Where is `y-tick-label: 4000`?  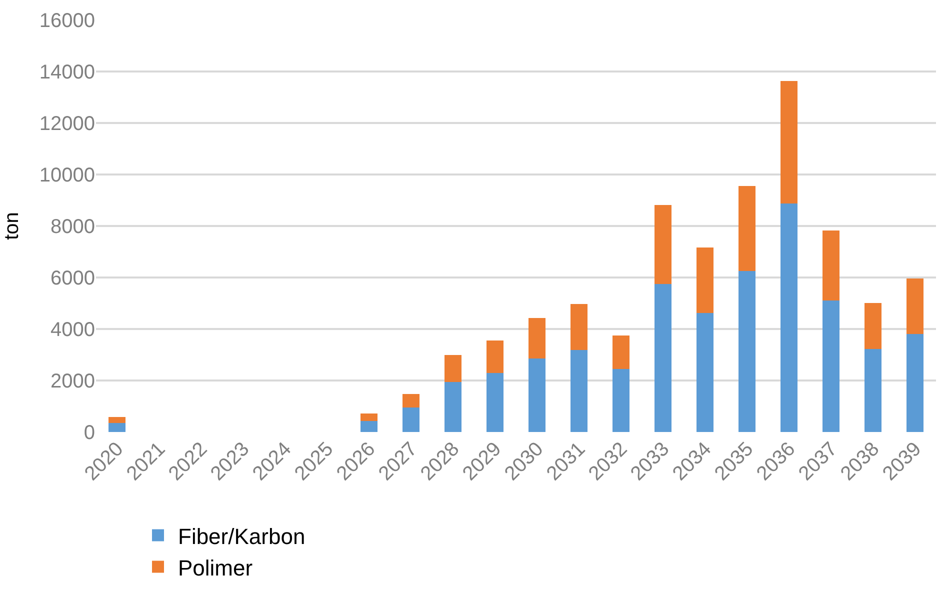
y-tick-label: 4000 is located at coordinates (72, 330).